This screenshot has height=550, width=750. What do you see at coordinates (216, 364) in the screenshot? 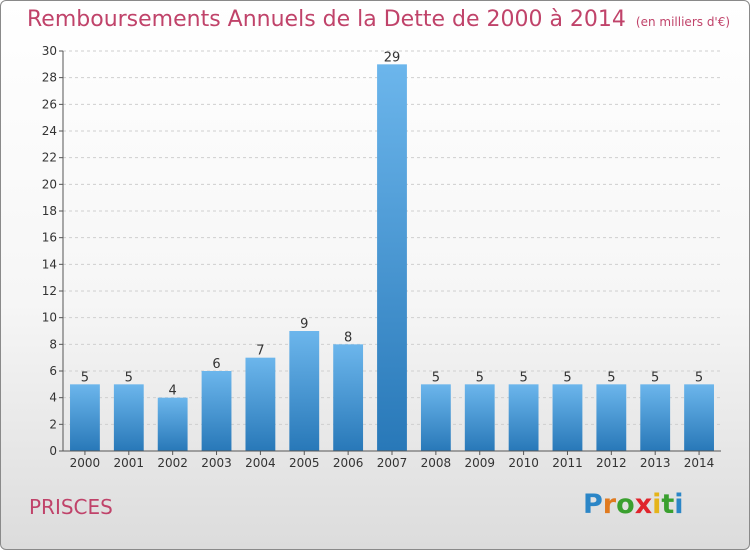
I see `data-label: 6` at bounding box center [216, 364].